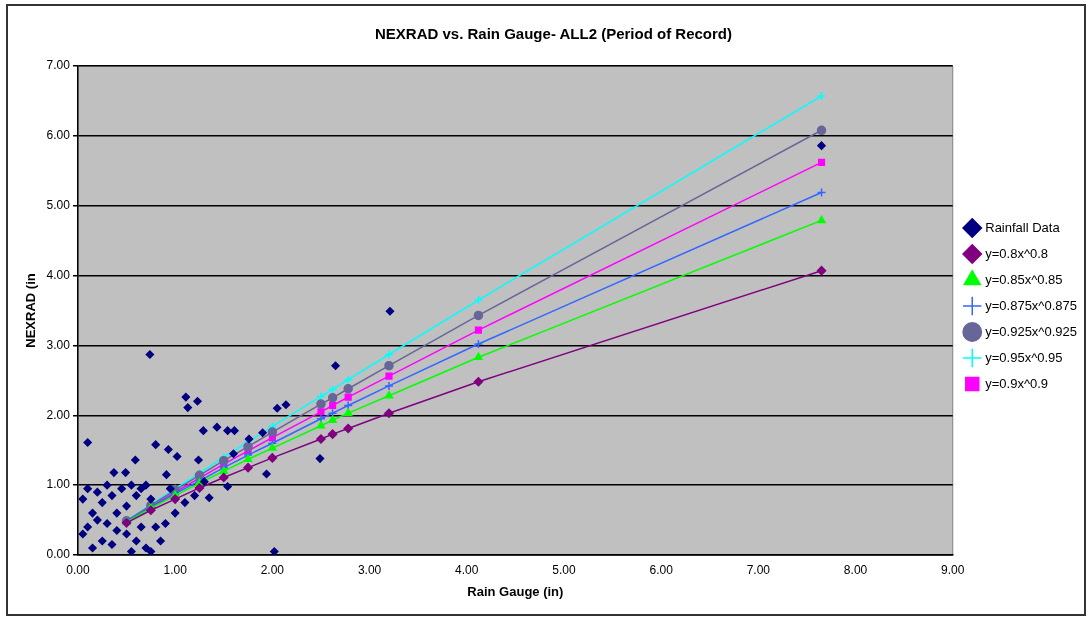 This screenshot has width=1091, height=622. Describe the element at coordinates (1017, 253) in the screenshot. I see `legend-label: y=0.8x^0.8` at that location.